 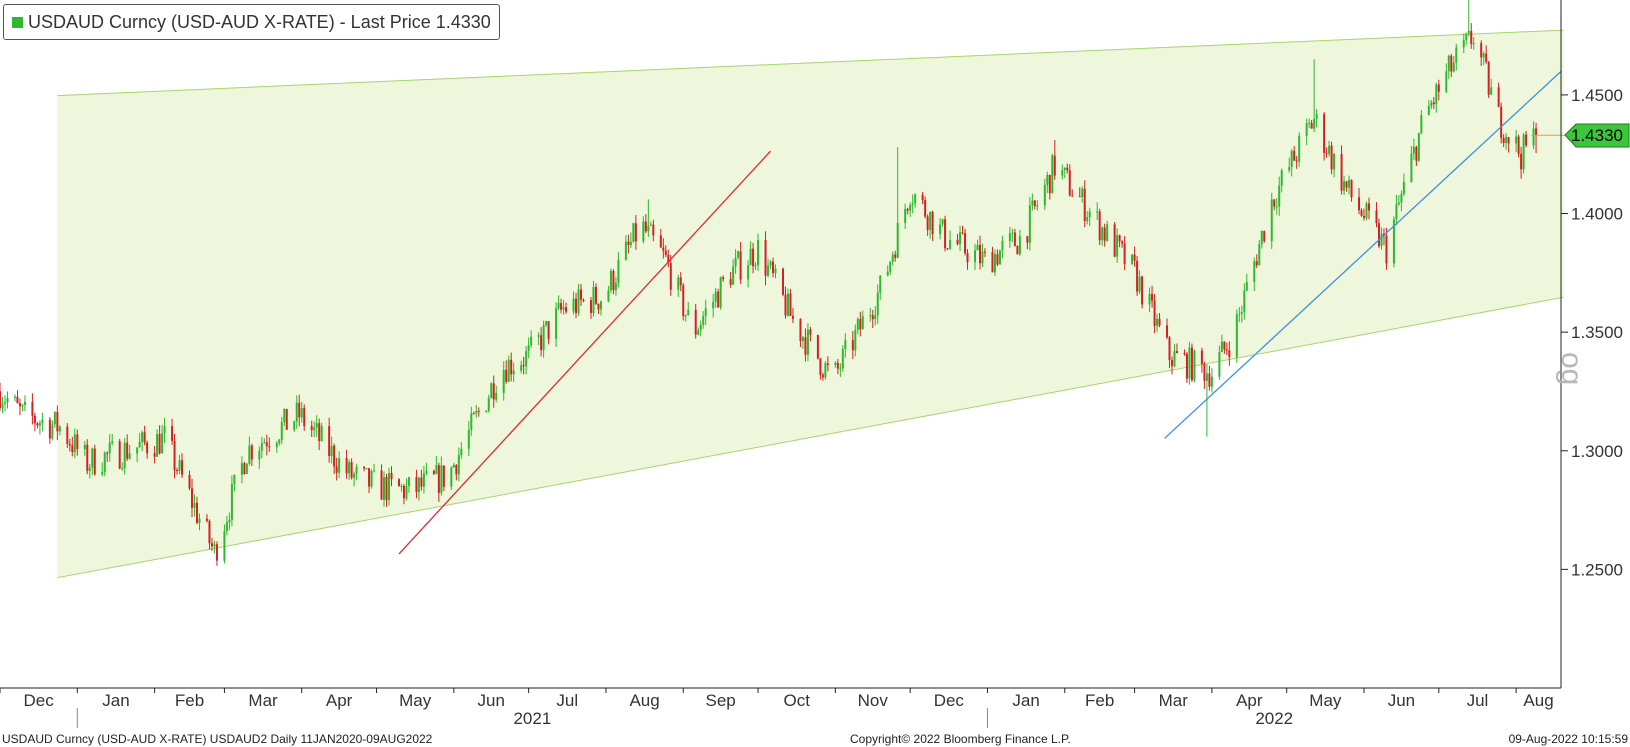 What do you see at coordinates (585, 352) in the screenshot?
I see `trendline` at bounding box center [585, 352].